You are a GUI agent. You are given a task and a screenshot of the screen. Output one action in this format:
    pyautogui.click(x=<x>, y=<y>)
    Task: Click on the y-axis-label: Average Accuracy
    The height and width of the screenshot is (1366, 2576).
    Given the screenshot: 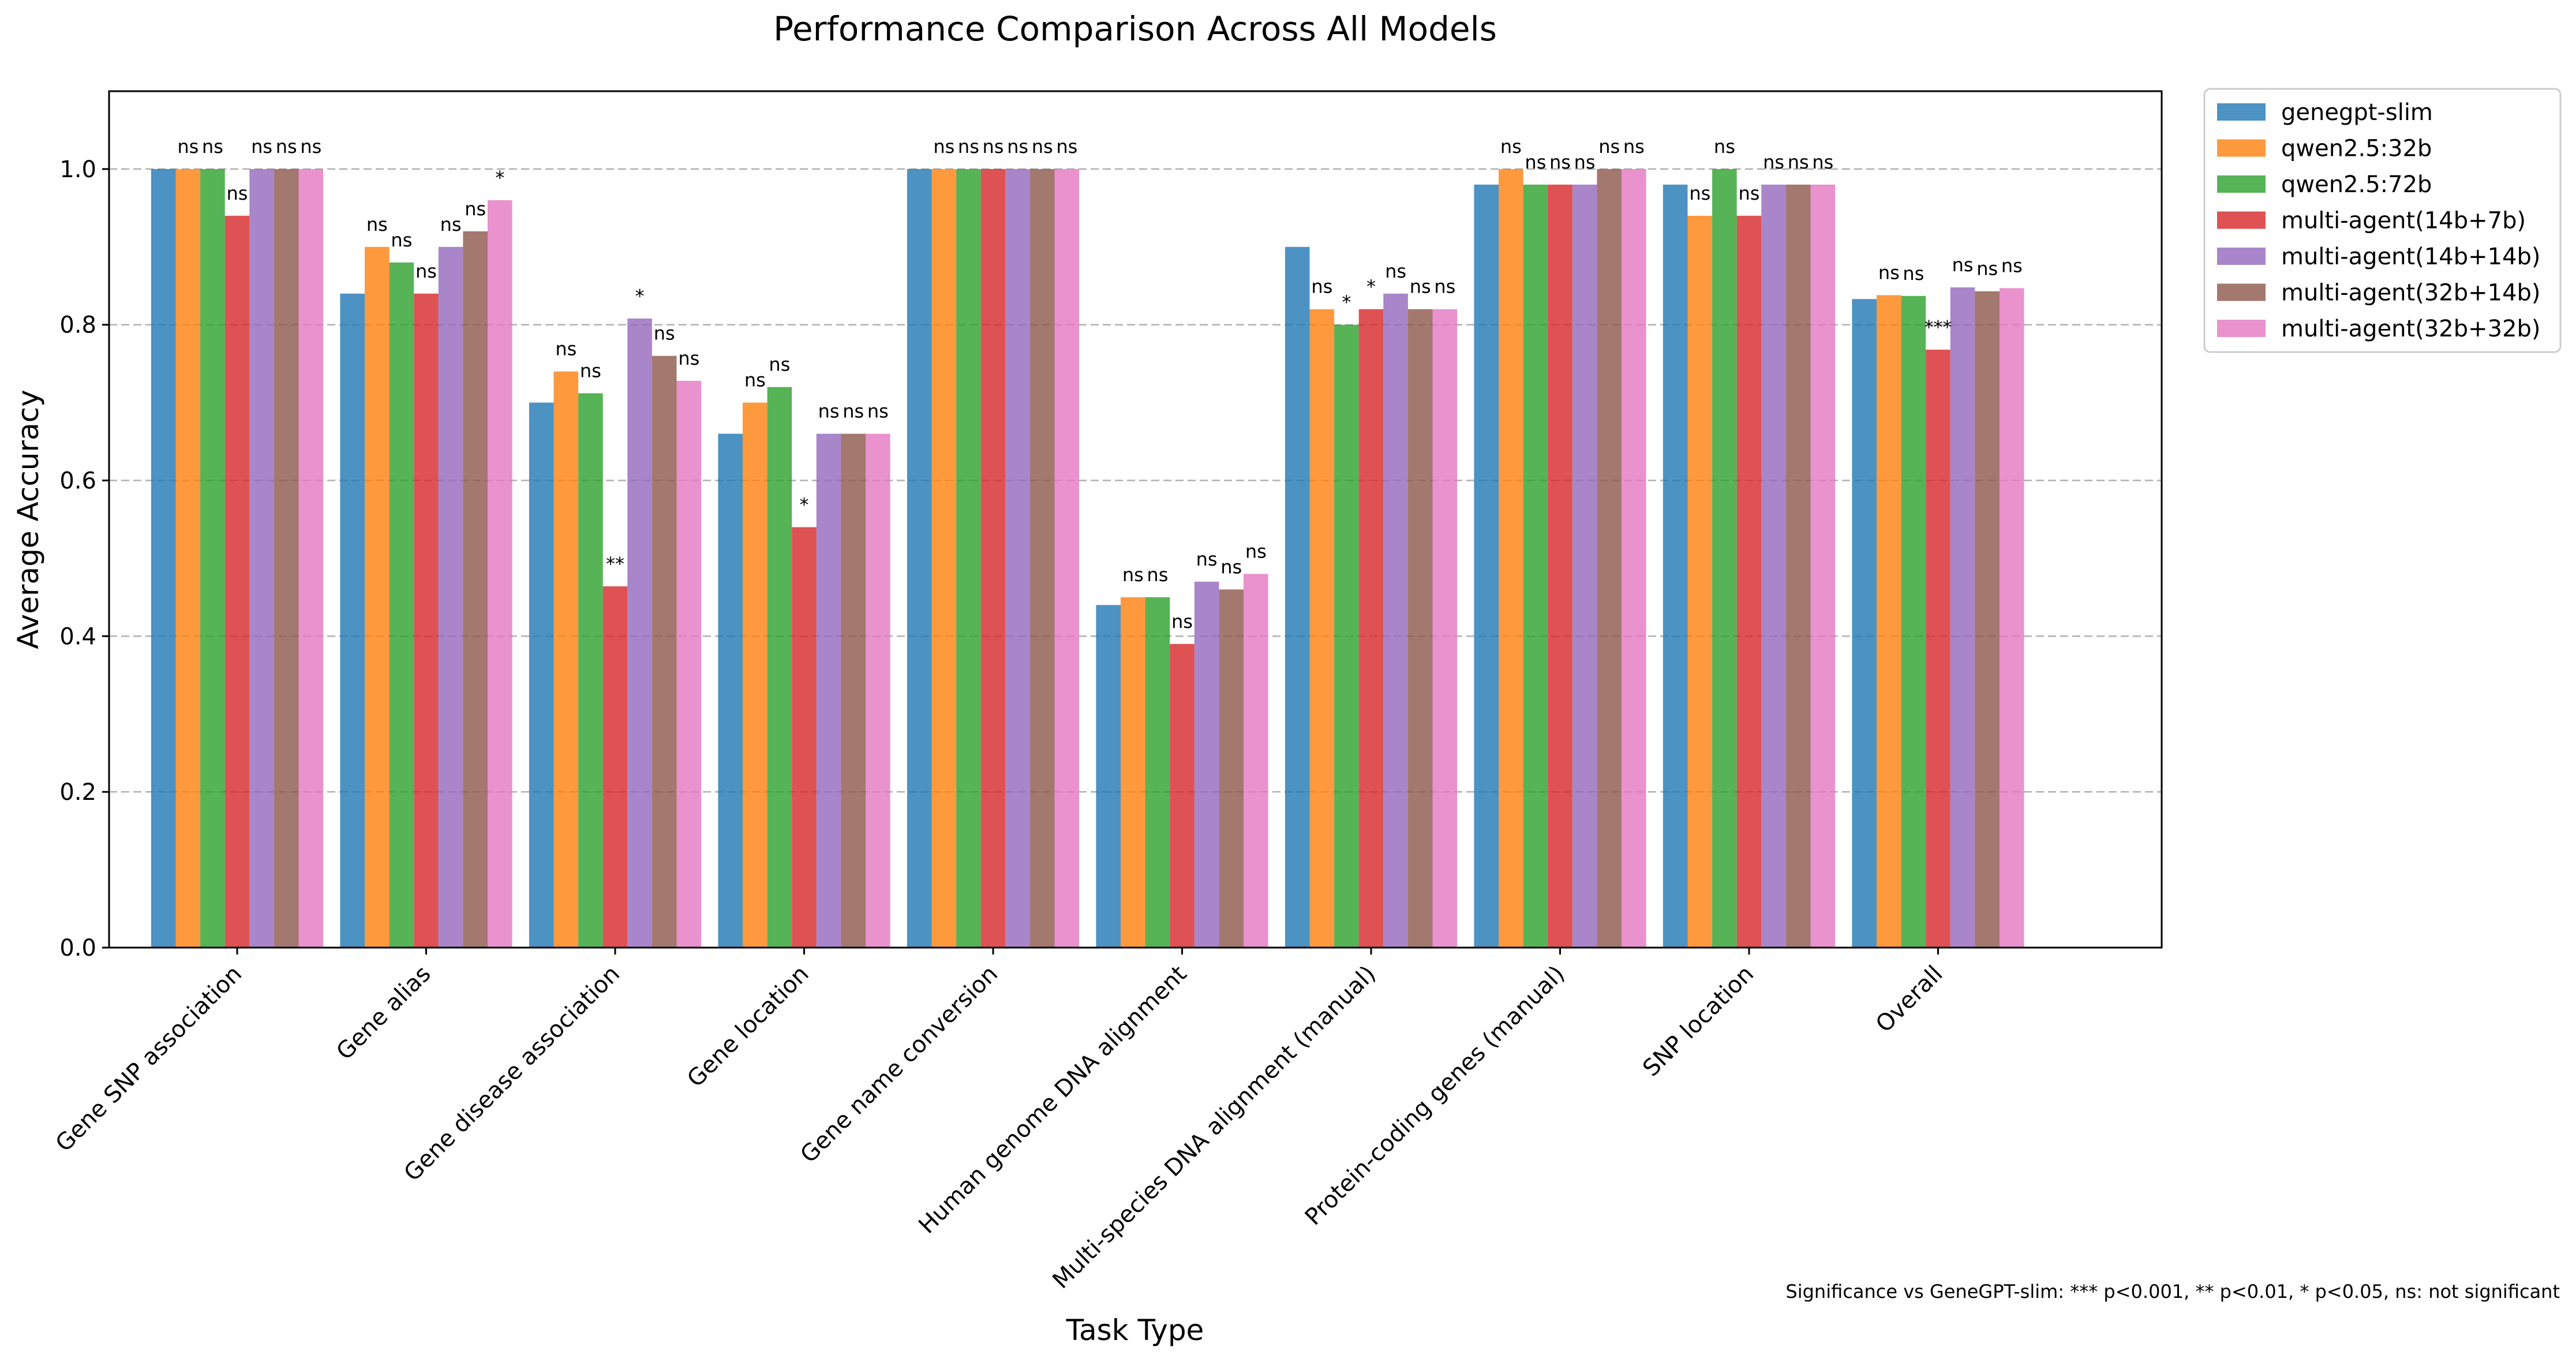 What is the action you would take?
    pyautogui.click(x=28, y=519)
    